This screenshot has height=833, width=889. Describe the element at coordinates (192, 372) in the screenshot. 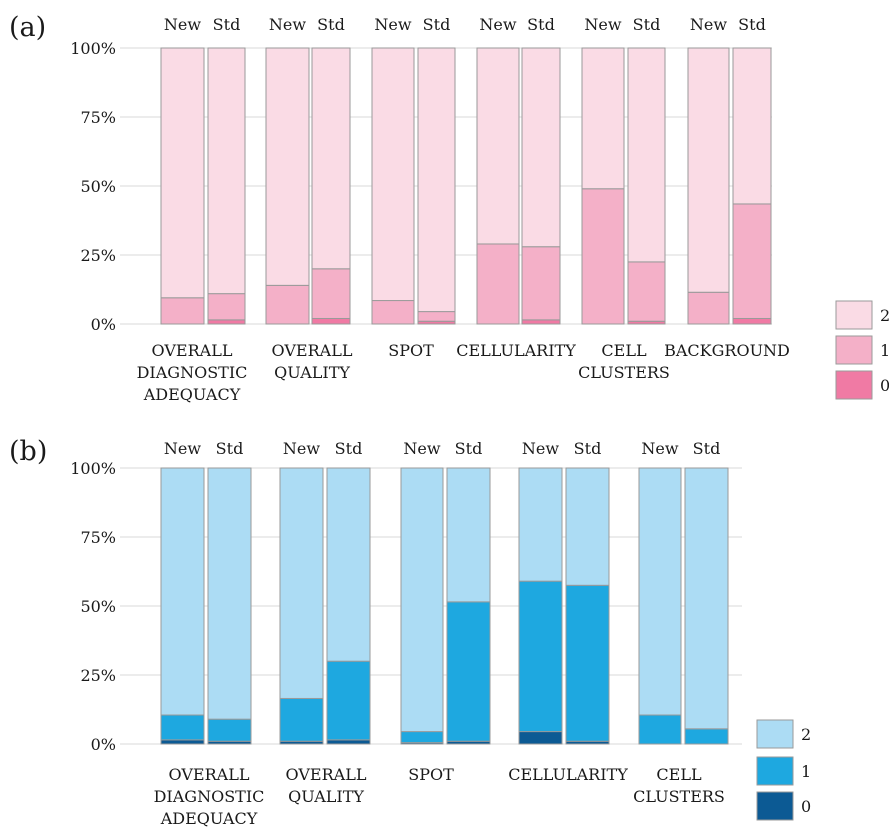

I see `category-label: DIAGNOSTIC` at that location.